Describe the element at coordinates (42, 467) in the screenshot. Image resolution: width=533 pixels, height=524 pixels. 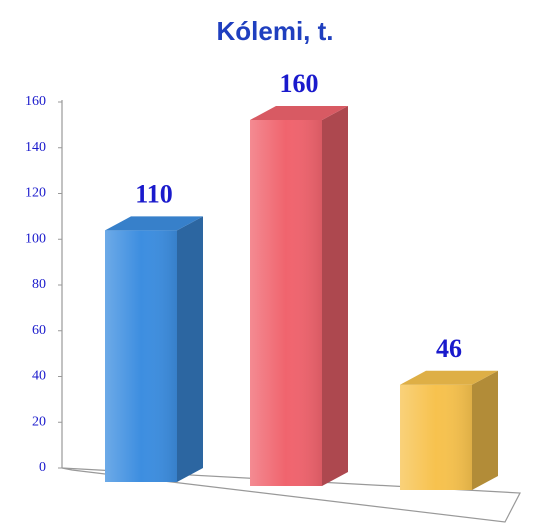
I see `y-tick-label: 0` at that location.